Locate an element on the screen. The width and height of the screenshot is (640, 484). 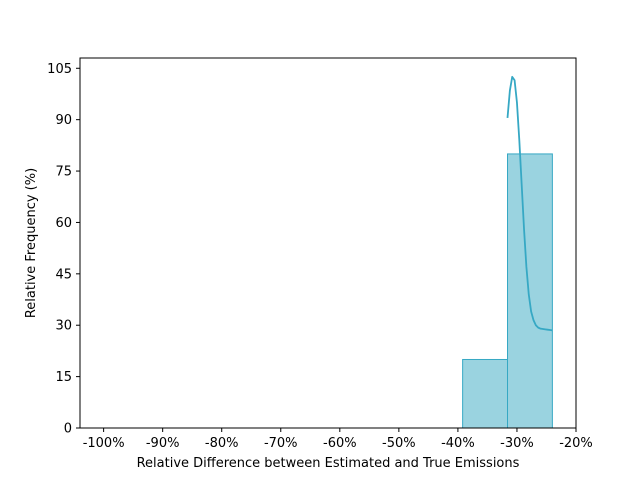
x-tick-label: -60% is located at coordinates (340, 443).